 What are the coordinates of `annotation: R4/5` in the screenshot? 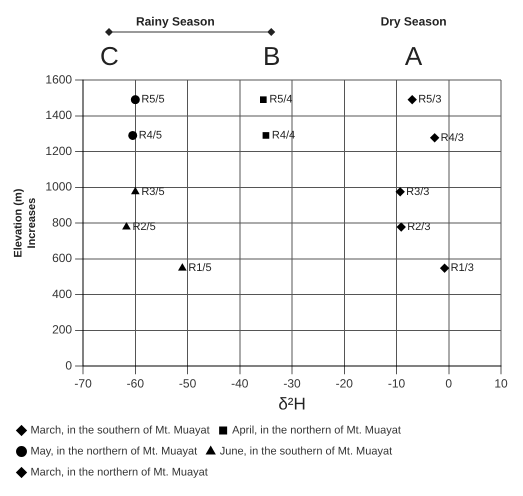 It's located at (150, 135).